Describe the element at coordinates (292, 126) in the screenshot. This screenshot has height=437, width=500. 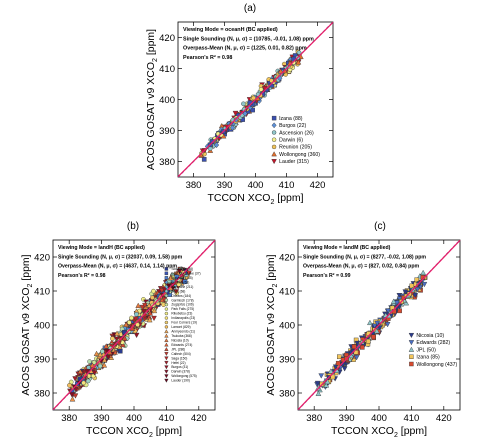
I see `legend-label: Burgos (22)` at that location.